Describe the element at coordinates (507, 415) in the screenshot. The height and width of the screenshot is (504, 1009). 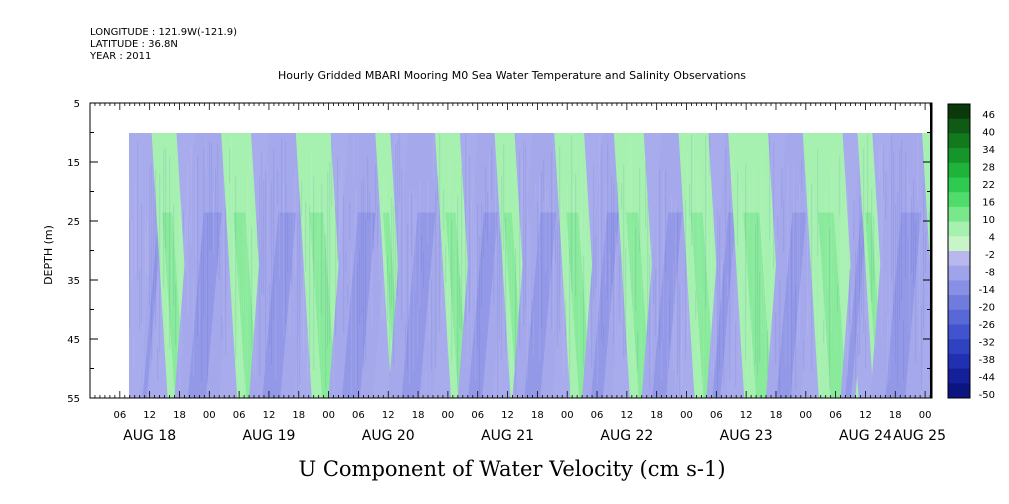
I see `x-hour-label: 12` at that location.